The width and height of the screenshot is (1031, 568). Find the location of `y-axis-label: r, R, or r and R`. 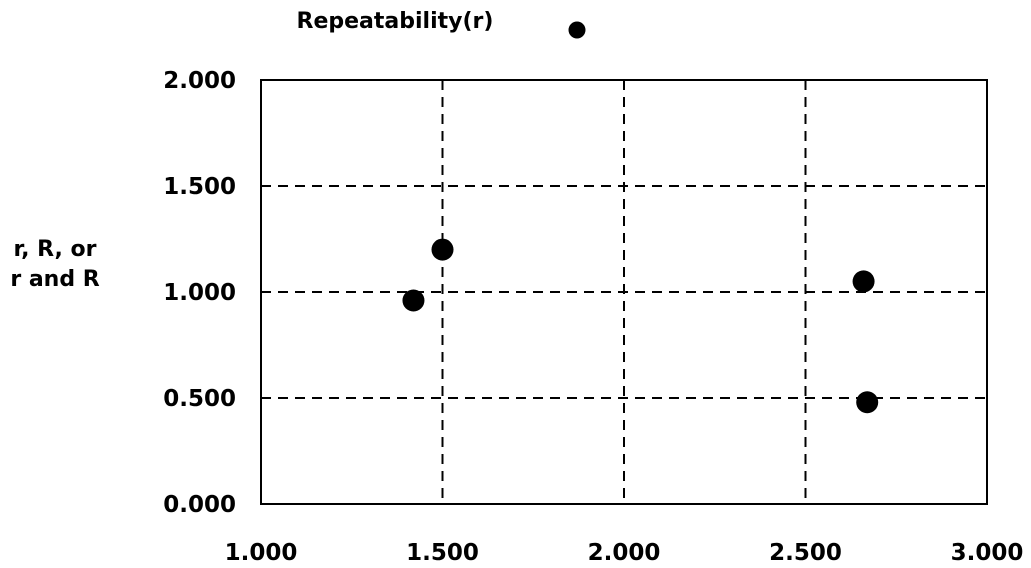

y-axis-label: r, R, or r and R is located at coordinates (54, 264).